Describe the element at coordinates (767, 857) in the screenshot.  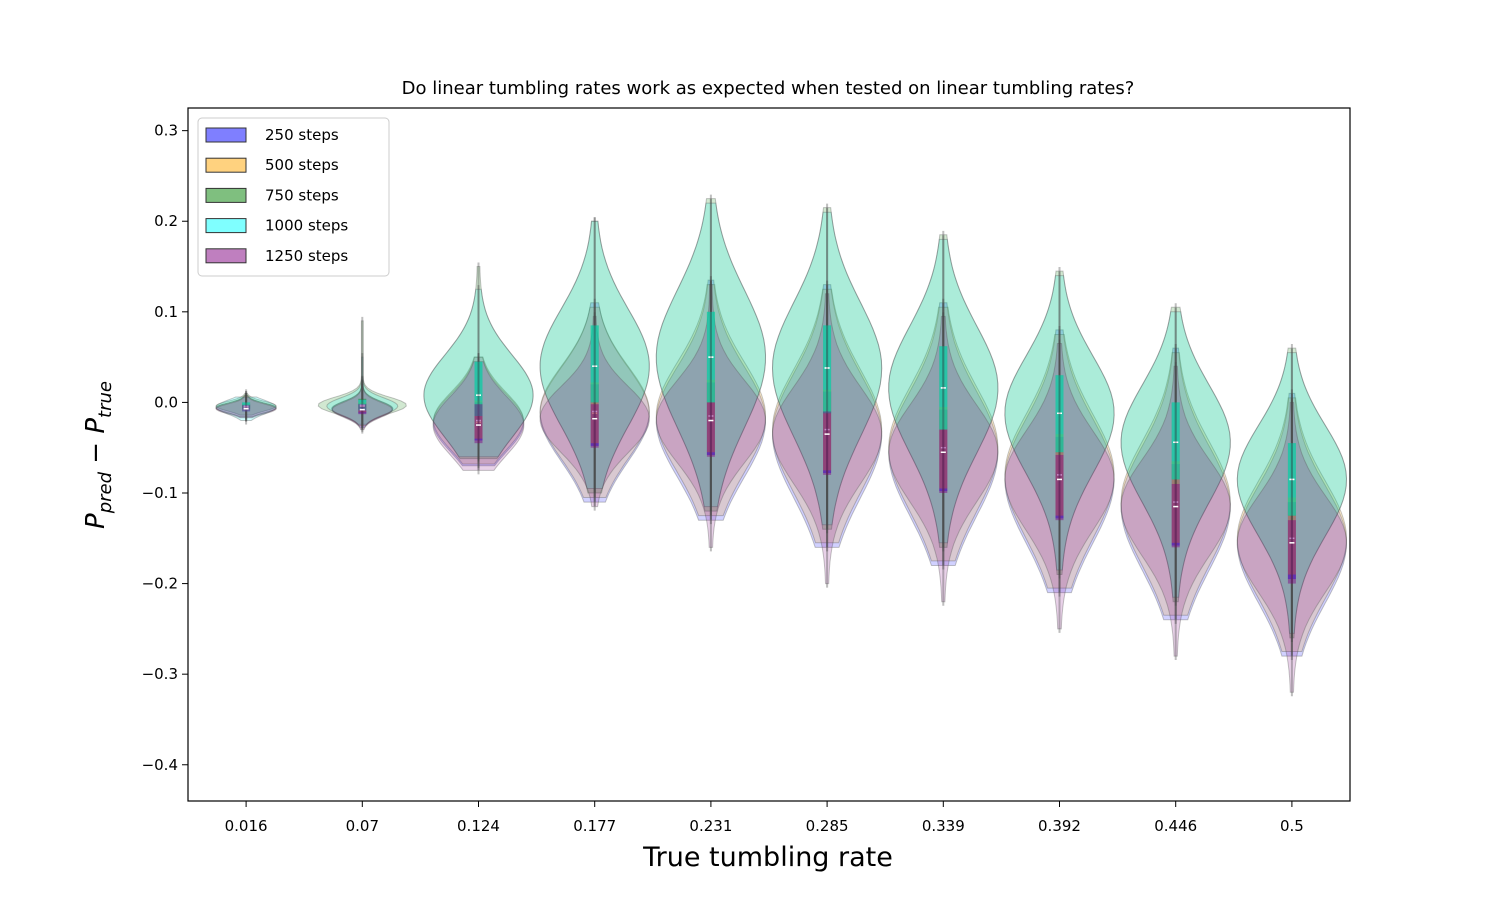
I see `x-axis-label: True tumbling rate` at that location.